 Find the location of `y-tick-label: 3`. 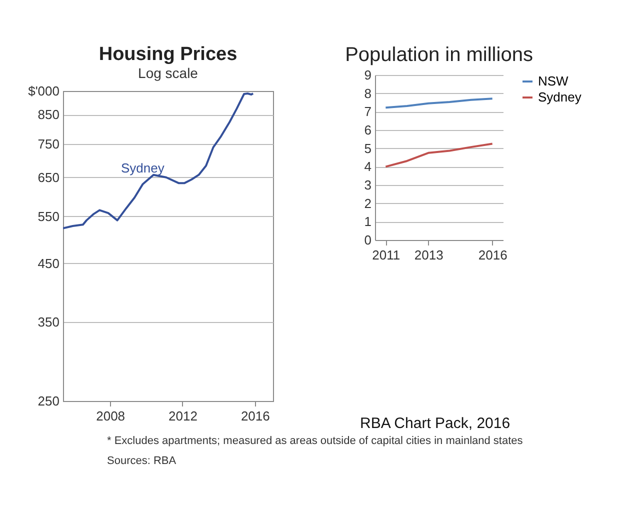

y-tick-label: 3 is located at coordinates (368, 185).